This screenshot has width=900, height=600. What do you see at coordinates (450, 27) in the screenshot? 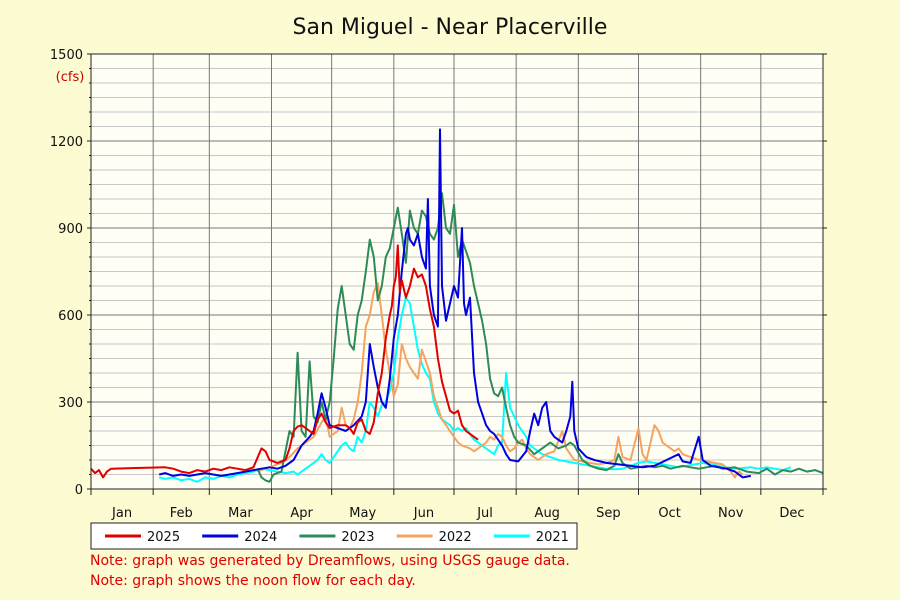
I see `chart-title: San Miguel - Near Placerville` at bounding box center [450, 27].